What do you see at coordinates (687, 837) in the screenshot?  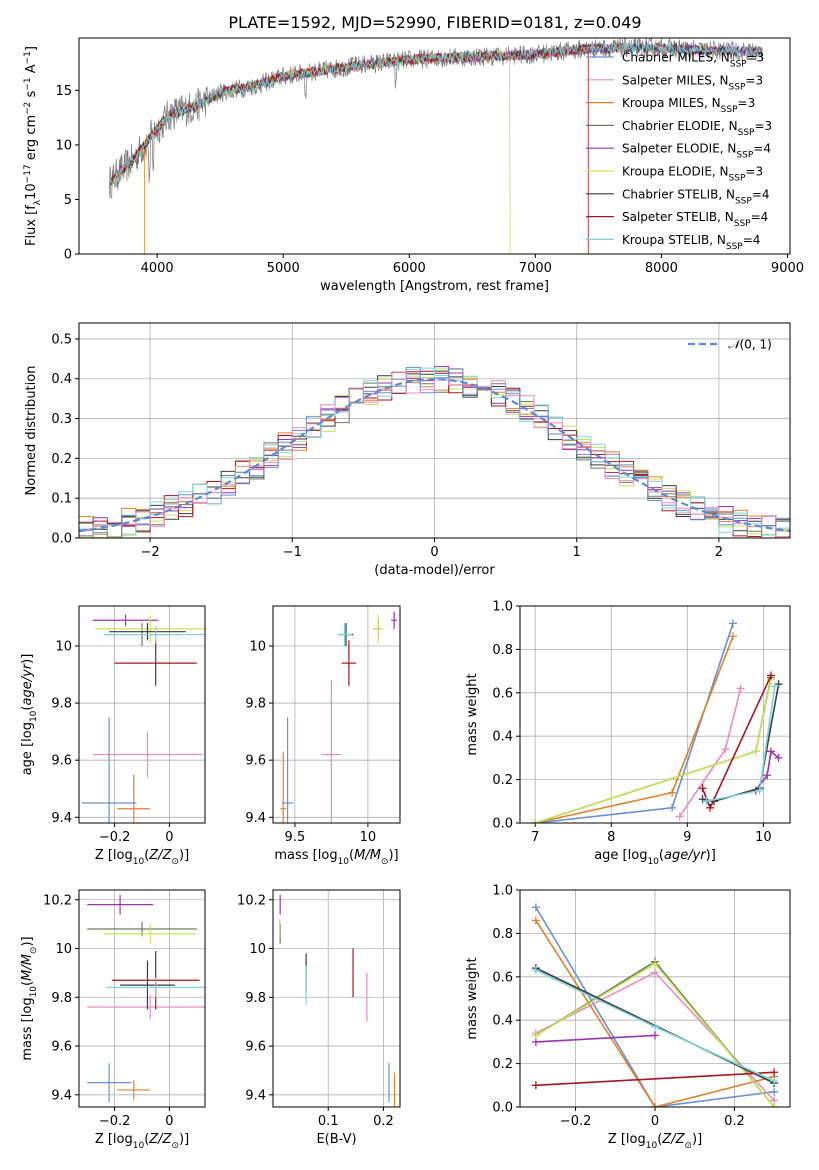 I see `x-tick-label: 9` at bounding box center [687, 837].